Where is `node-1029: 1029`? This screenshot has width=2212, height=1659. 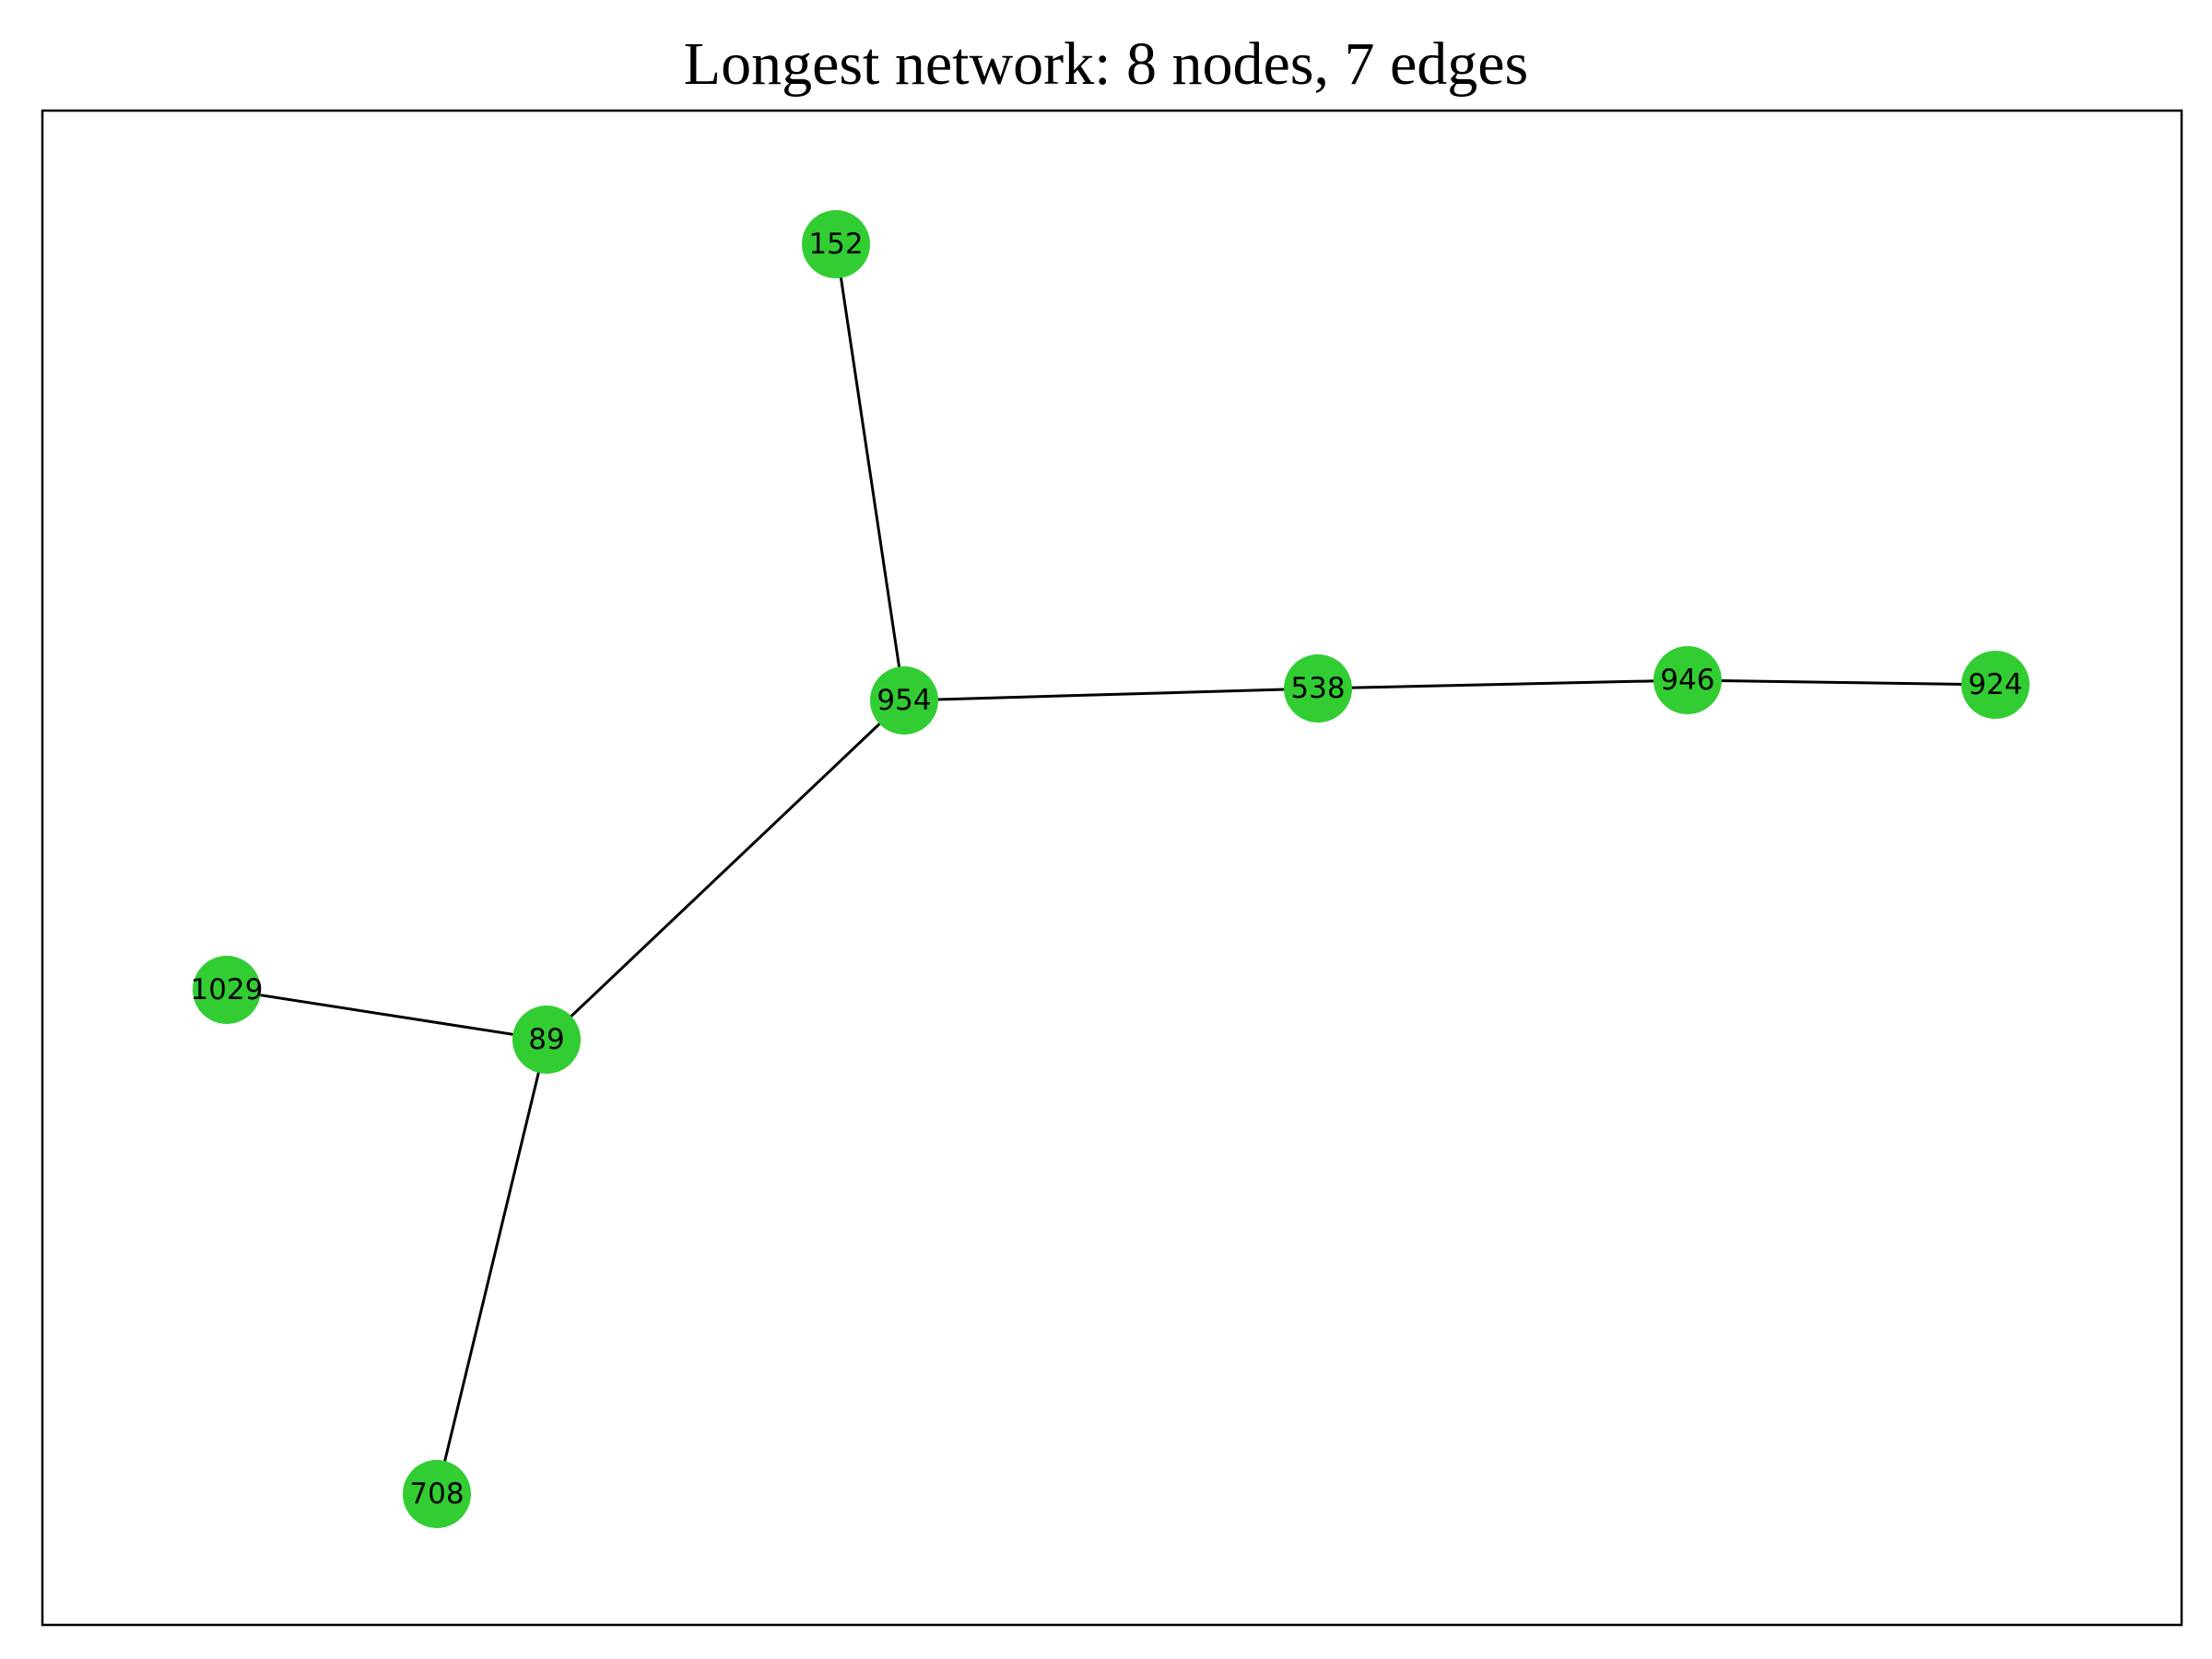 node-1029: 1029 is located at coordinates (227, 990).